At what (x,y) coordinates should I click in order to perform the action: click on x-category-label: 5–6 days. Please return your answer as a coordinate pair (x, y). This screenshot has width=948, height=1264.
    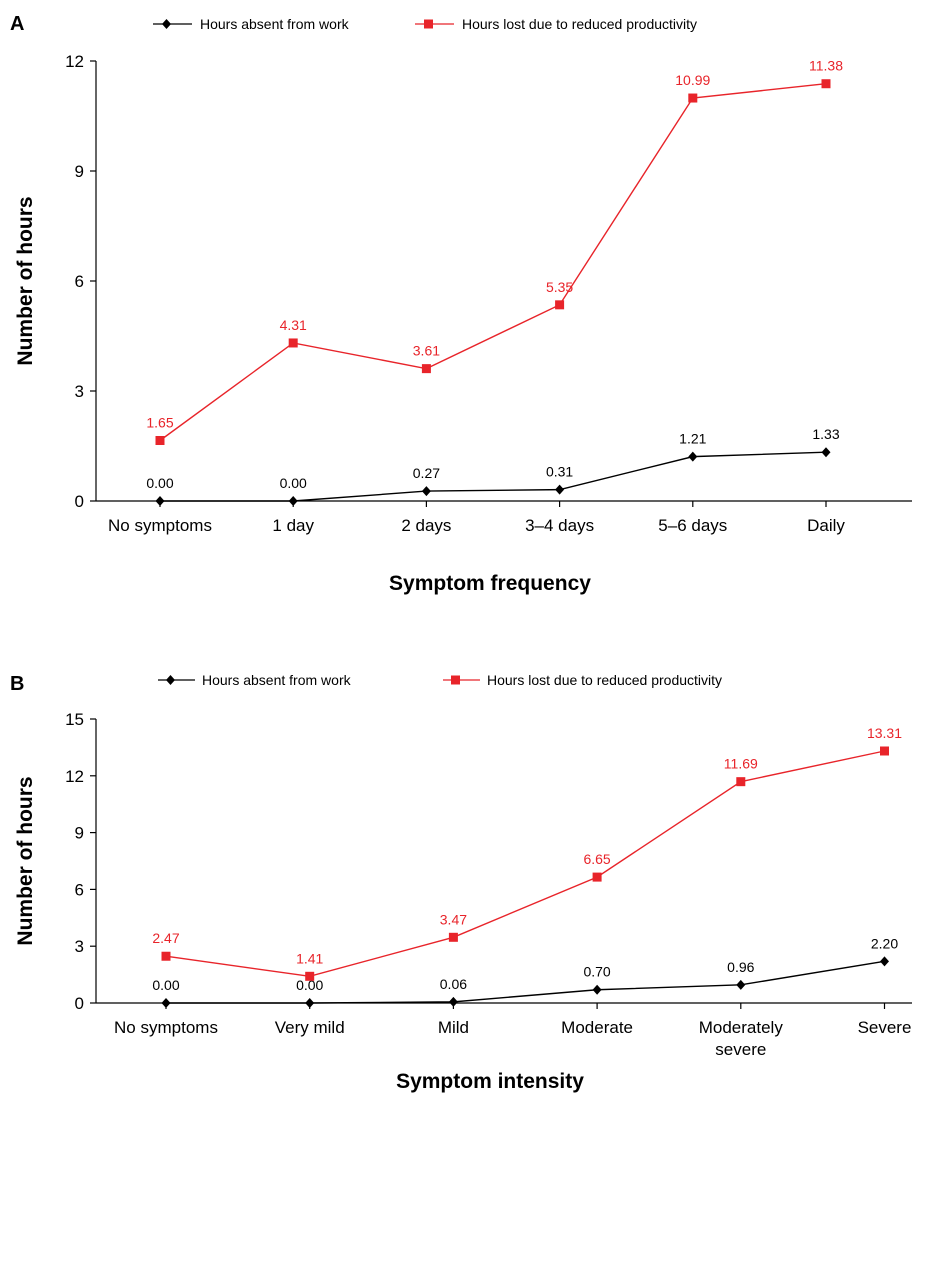
    Looking at the image, I should click on (692, 525).